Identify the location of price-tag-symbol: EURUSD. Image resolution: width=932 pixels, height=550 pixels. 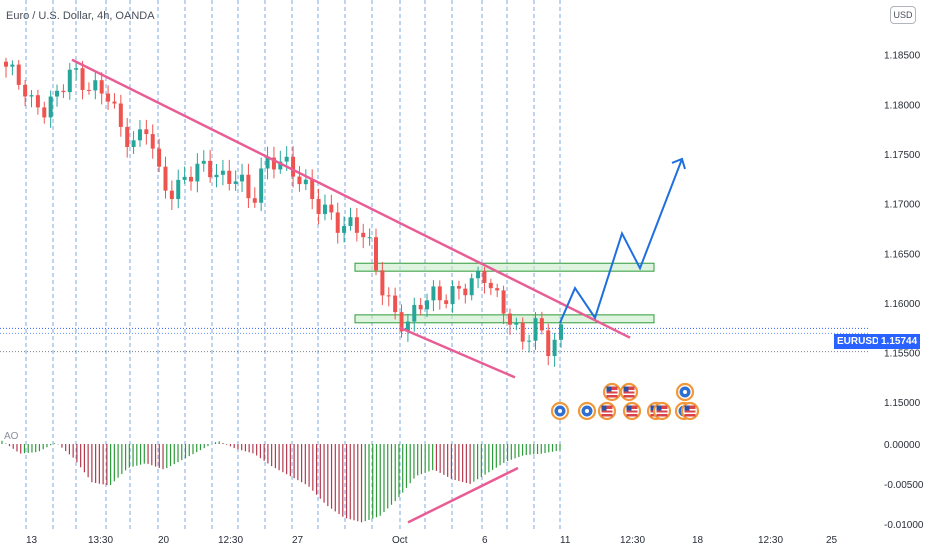
(858, 341).